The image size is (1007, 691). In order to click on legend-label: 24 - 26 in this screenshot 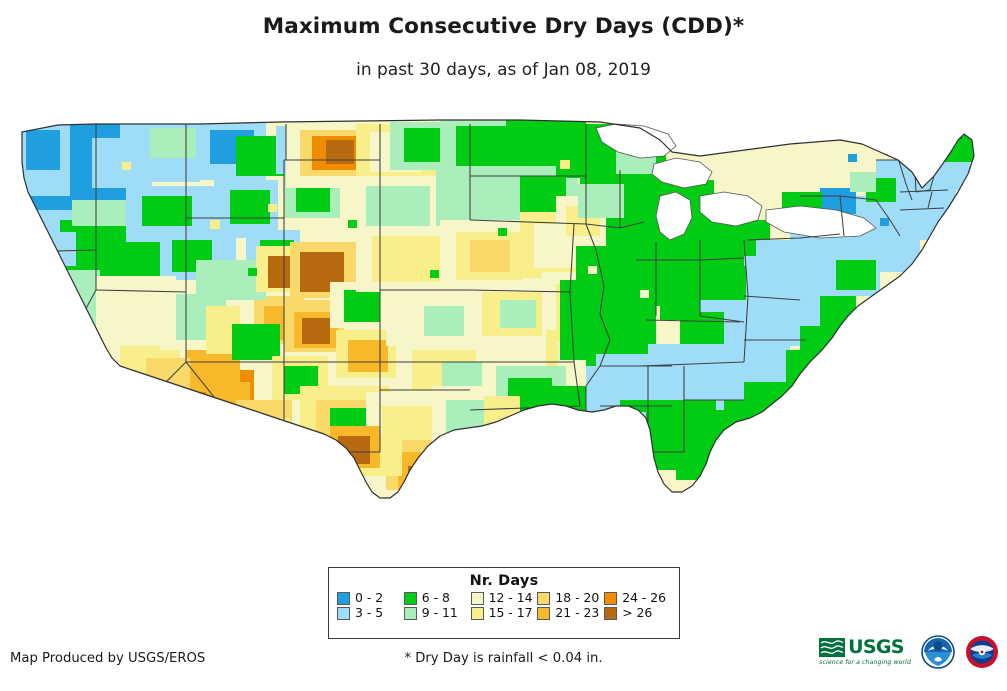, I will do `click(644, 598)`.